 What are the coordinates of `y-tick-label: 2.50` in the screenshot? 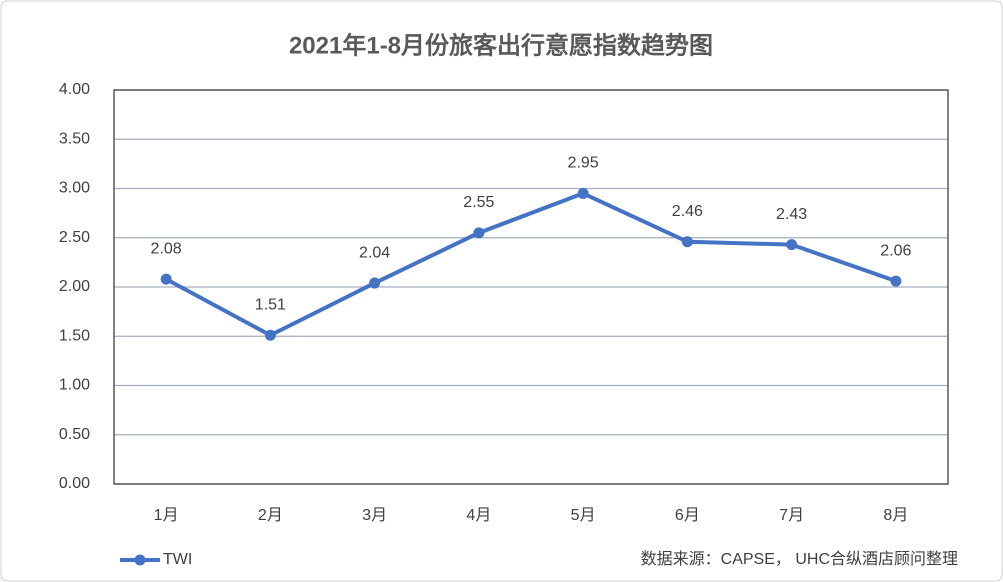 It's located at (74, 237).